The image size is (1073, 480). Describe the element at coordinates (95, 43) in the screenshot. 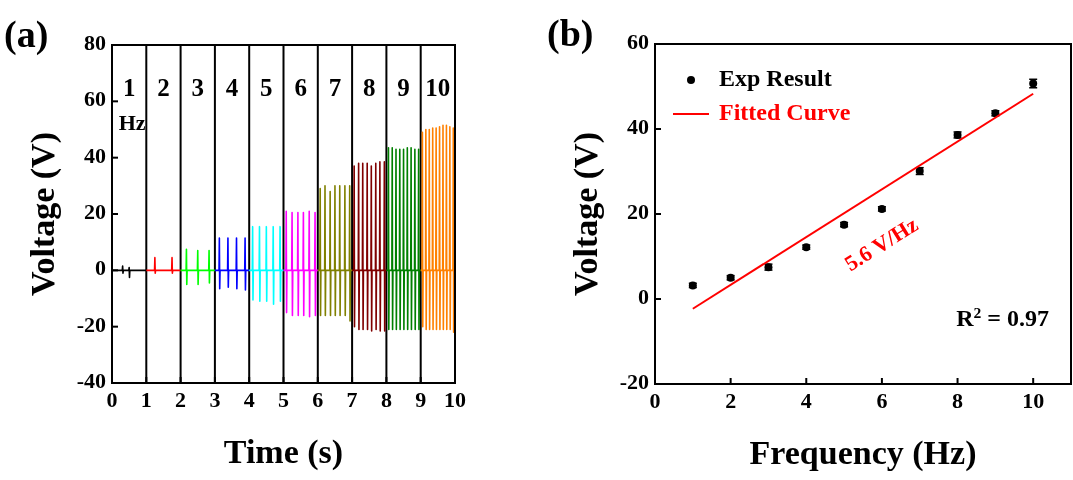

I see `y-tick-label: 80` at that location.